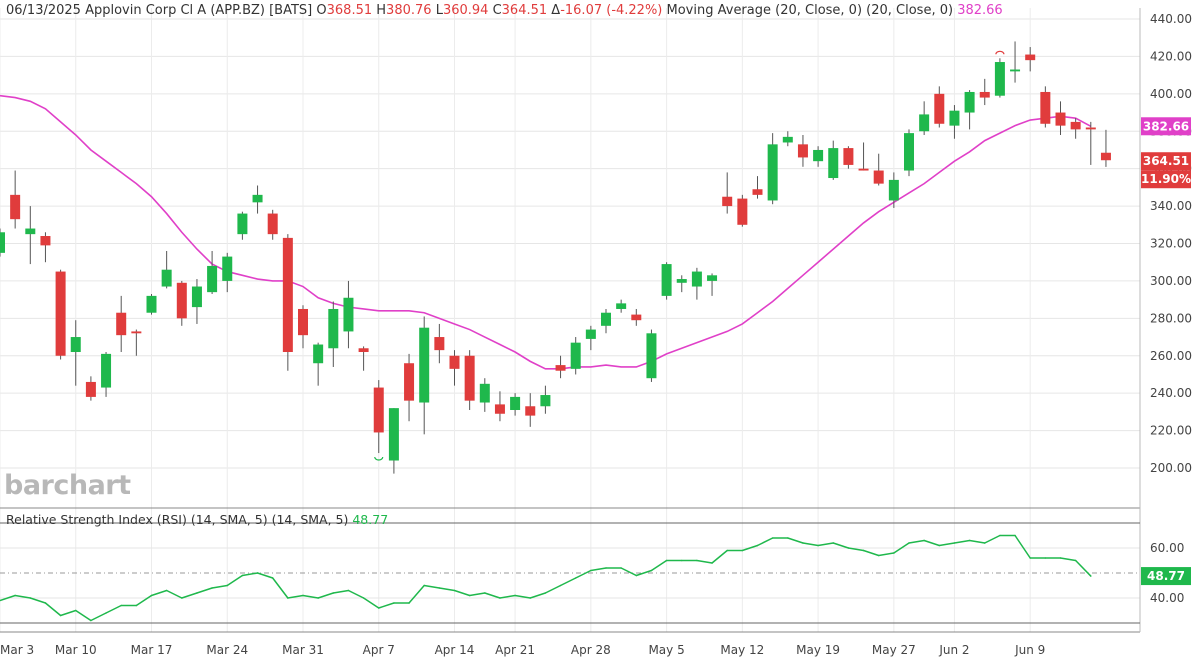 This screenshot has height=667, width=1193. I want to click on price-y-tick-label: 260.00, so click(1171, 356).